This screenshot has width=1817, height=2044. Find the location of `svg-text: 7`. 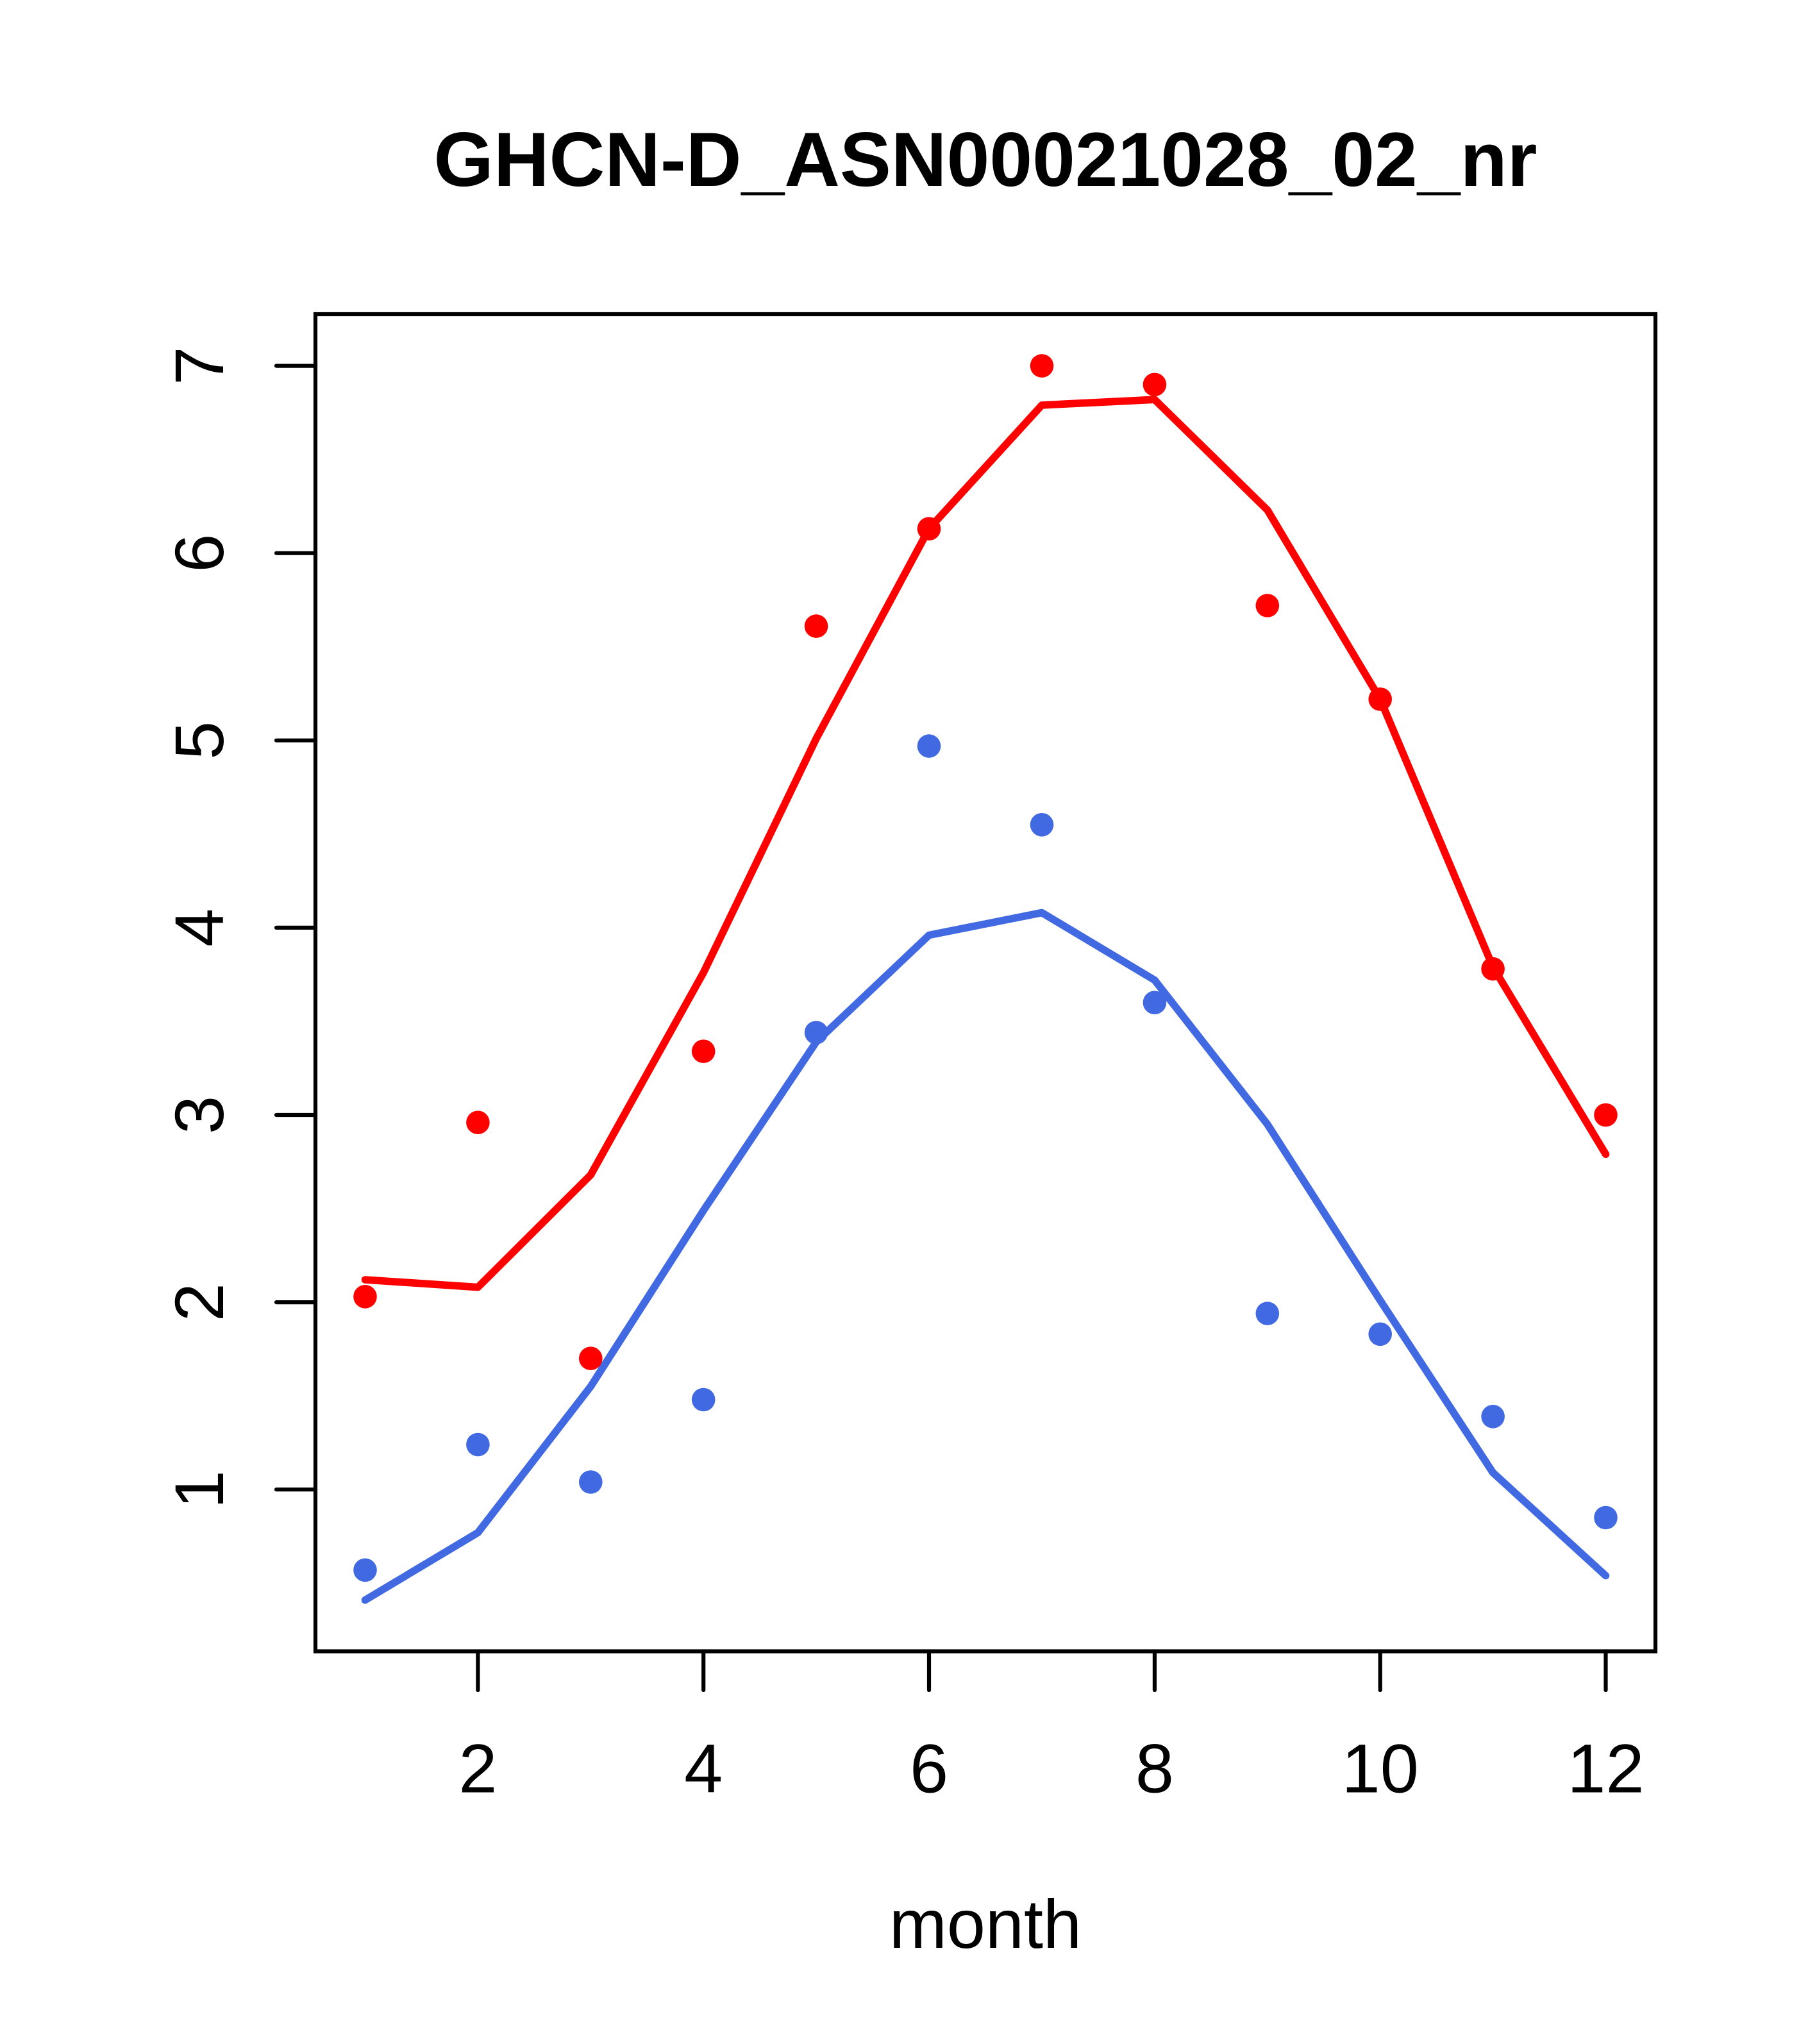

svg-text: 7 is located at coordinates (199, 366).